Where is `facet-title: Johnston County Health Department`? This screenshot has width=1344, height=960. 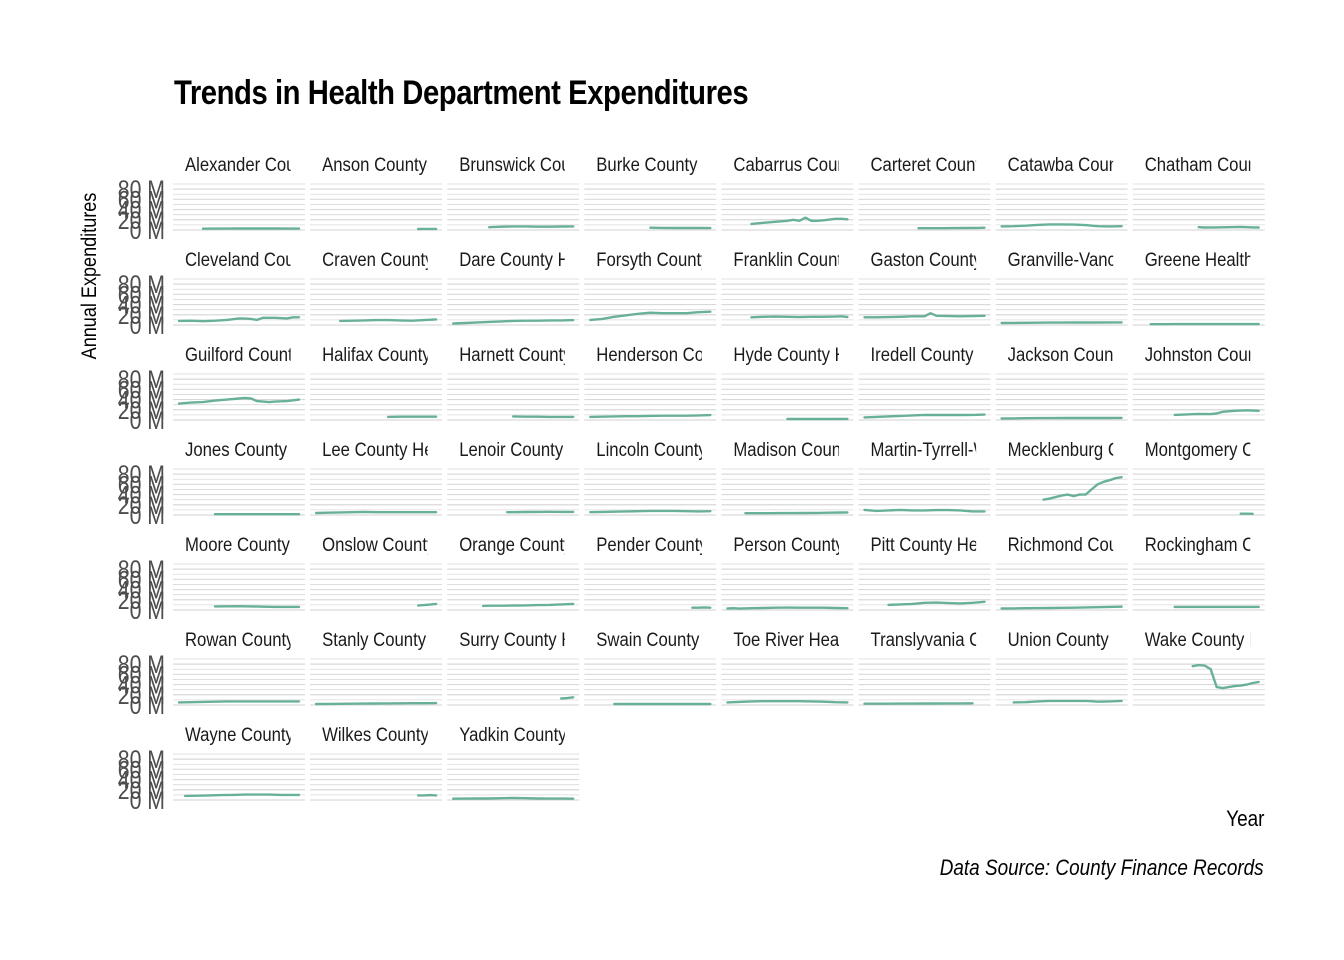
facet-title: Johnston County Health Department is located at coordinates (1244, 354).